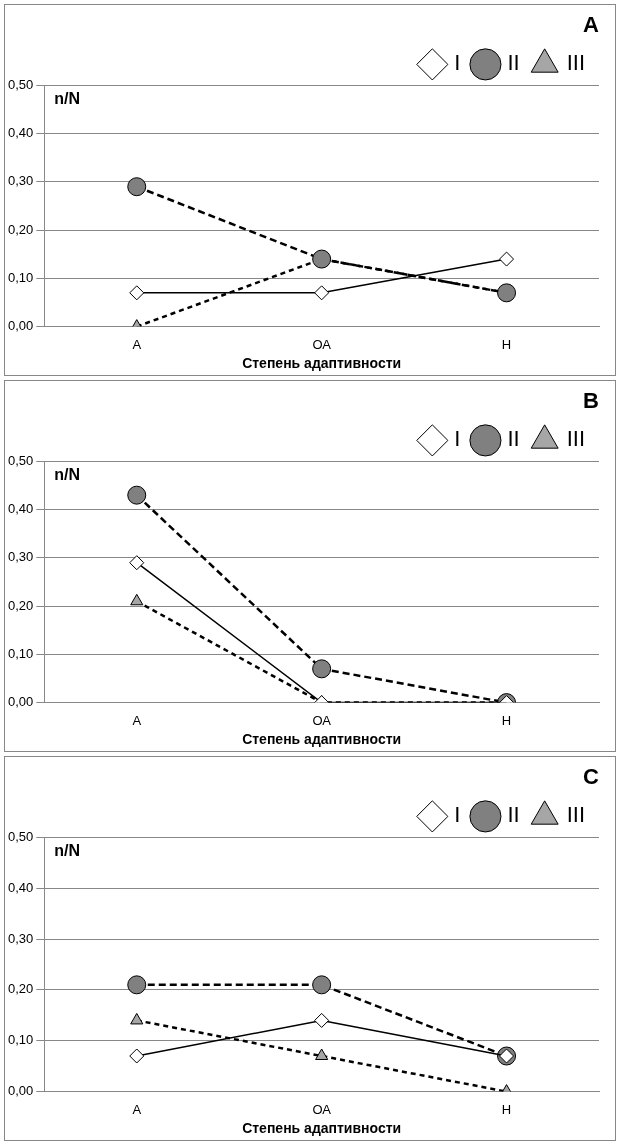  Describe the element at coordinates (591, 401) in the screenshot. I see `chart-title: B` at that location.